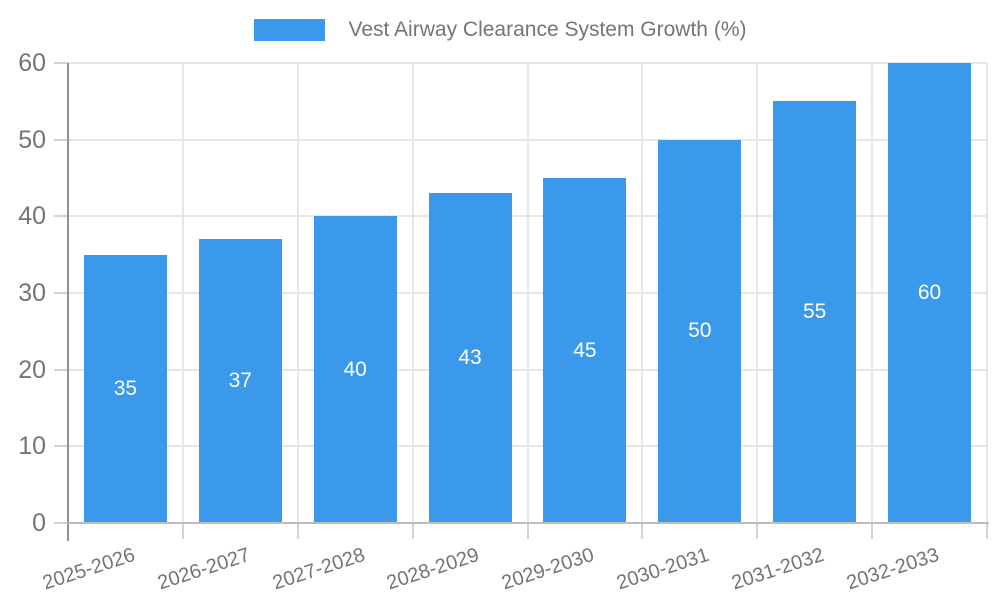 The width and height of the screenshot is (1000, 600). What do you see at coordinates (778, 569) in the screenshot?
I see `x-axis-tick-label: 2031-2032` at bounding box center [778, 569].